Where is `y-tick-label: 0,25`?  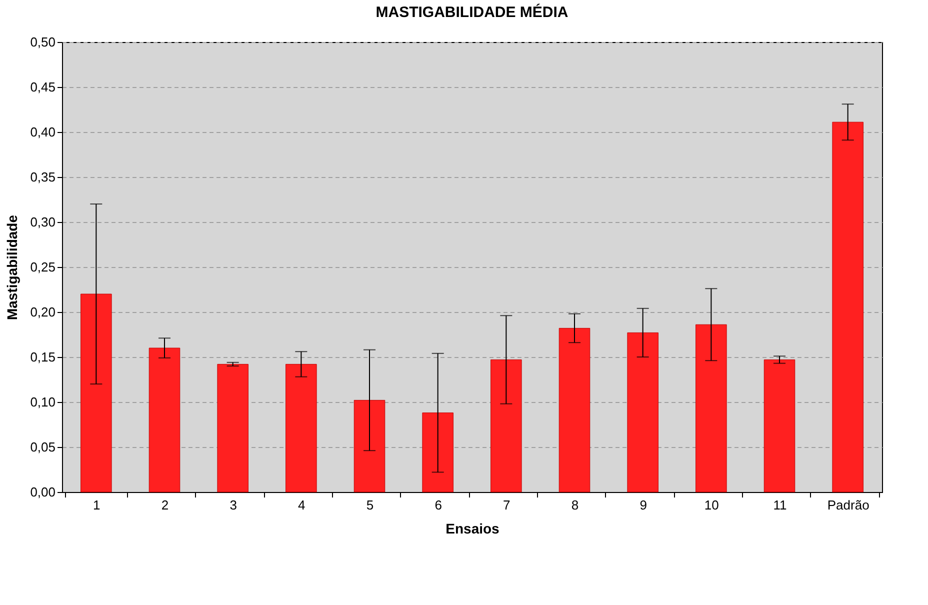 y-tick-label: 0,25 is located at coordinates (43, 267).